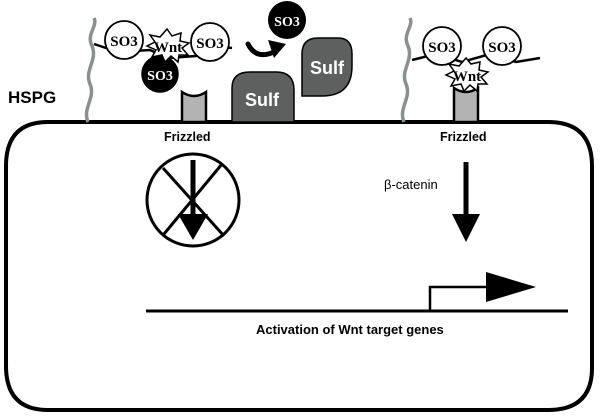  I want to click on hspg-chain-left, so click(90, 70).